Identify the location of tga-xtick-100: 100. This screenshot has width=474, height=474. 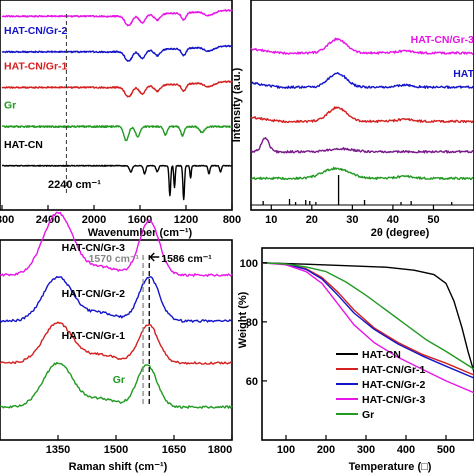
(286, 450).